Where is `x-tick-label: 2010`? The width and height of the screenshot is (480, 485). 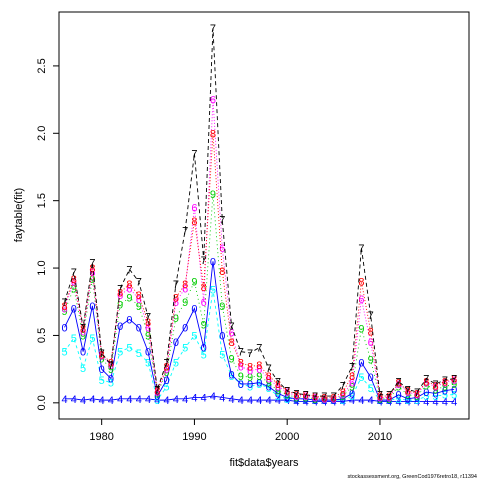 x-tick-label: 2010 is located at coordinates (380, 437).